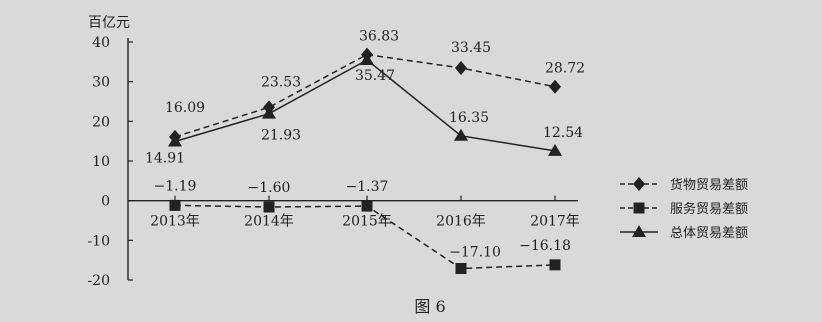  What do you see at coordinates (709, 185) in the screenshot?
I see `legend-label: 货物贸易差额` at bounding box center [709, 185].